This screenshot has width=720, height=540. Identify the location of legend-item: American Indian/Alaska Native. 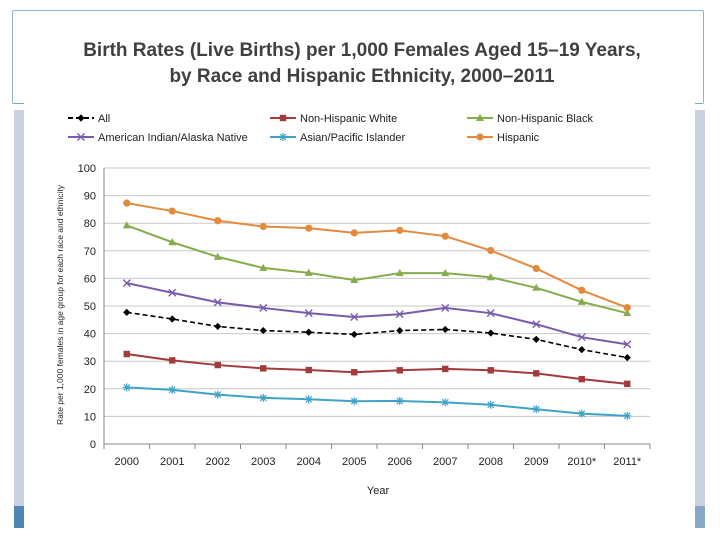
(158, 138).